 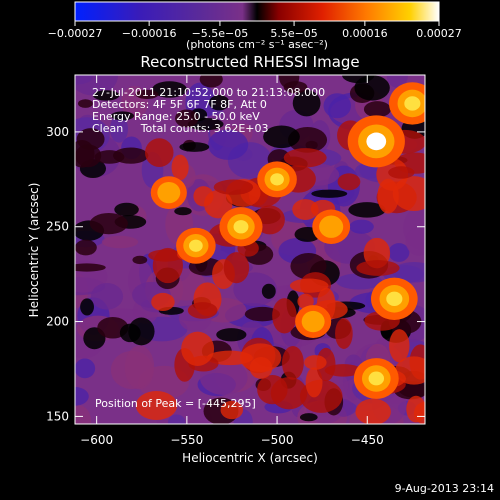 What do you see at coordinates (57, 227) in the screenshot?
I see `y-tick-label: 250` at bounding box center [57, 227].